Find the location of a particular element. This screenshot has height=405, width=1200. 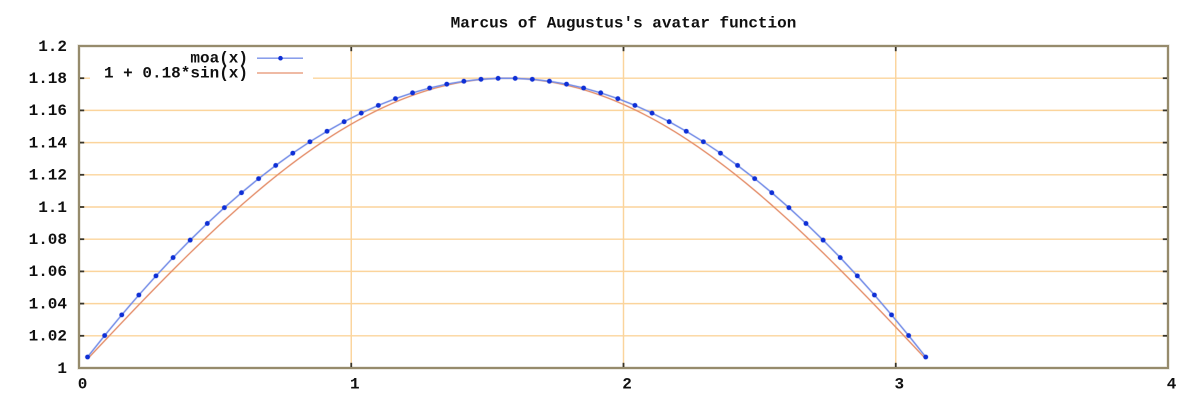

svg-text: 4 is located at coordinates (1172, 384).